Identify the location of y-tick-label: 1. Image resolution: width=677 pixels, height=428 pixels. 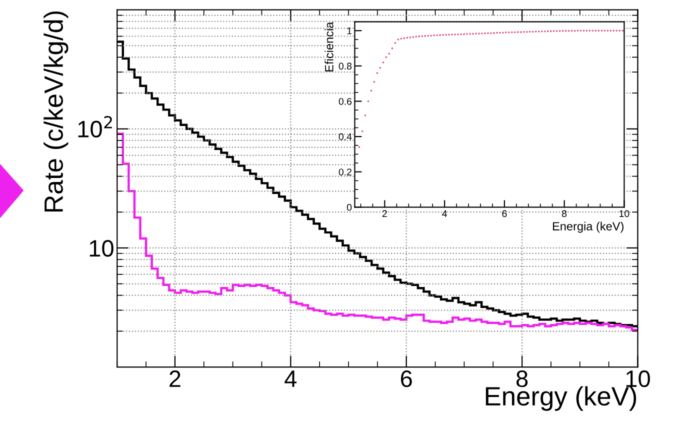
(349, 30).